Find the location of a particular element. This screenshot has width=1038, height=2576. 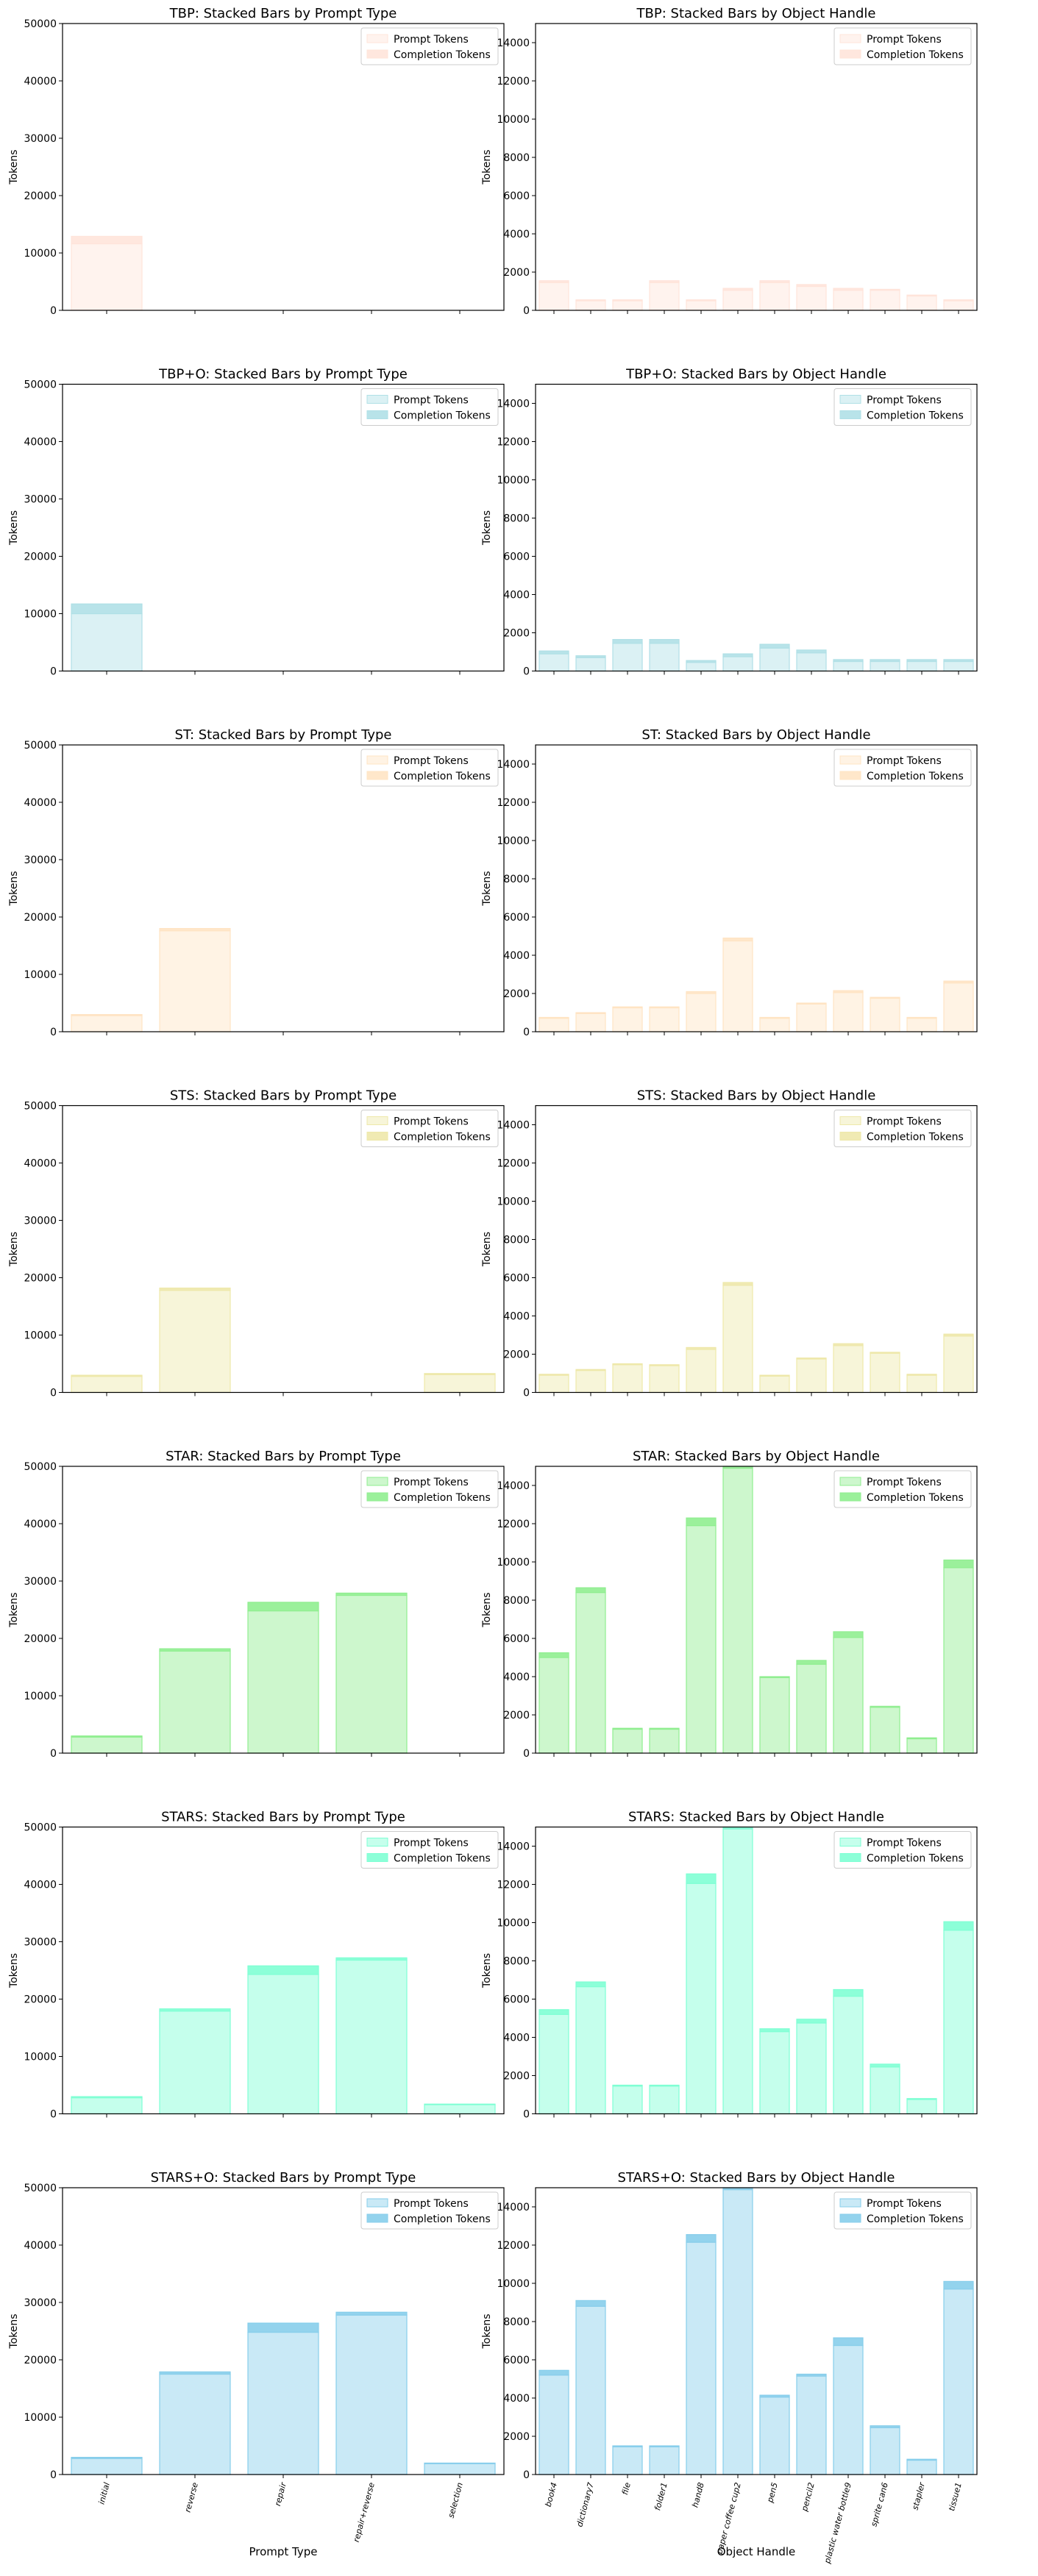

x-tick-label: reverse is located at coordinates (192, 2497).